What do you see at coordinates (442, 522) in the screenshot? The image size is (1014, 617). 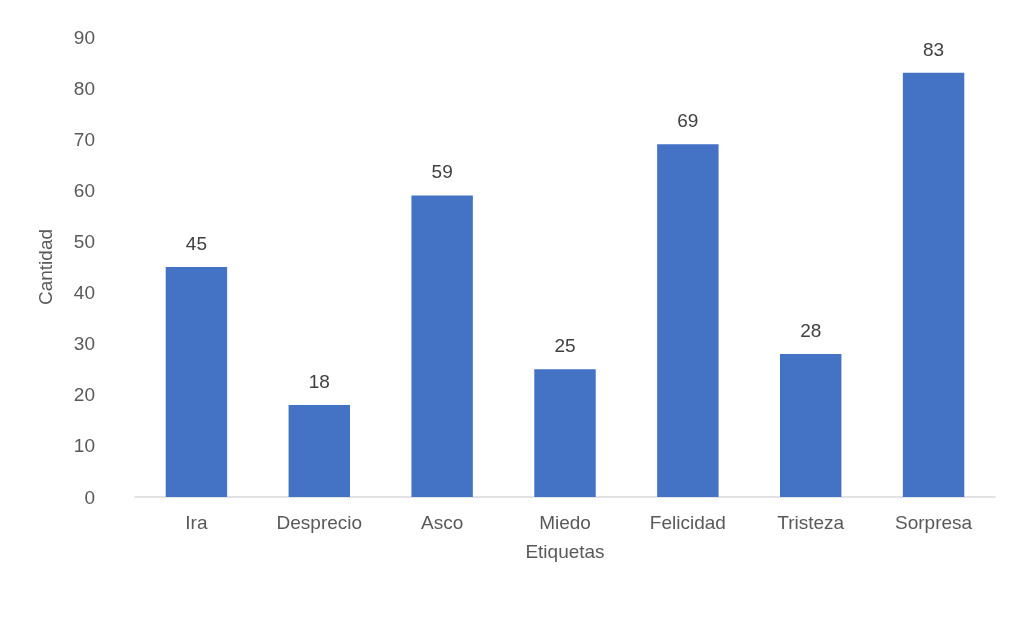 I see `x-tick-label: Asco` at bounding box center [442, 522].